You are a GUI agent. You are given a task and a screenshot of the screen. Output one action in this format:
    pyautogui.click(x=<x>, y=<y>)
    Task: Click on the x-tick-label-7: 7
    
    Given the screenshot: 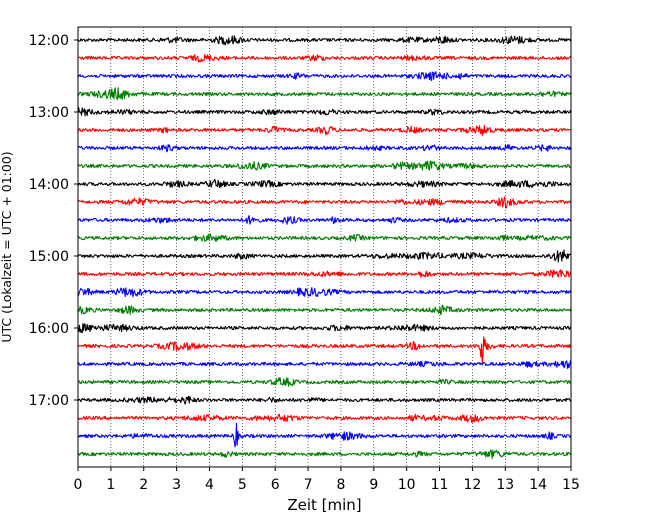 What is the action you would take?
    pyautogui.click(x=308, y=485)
    